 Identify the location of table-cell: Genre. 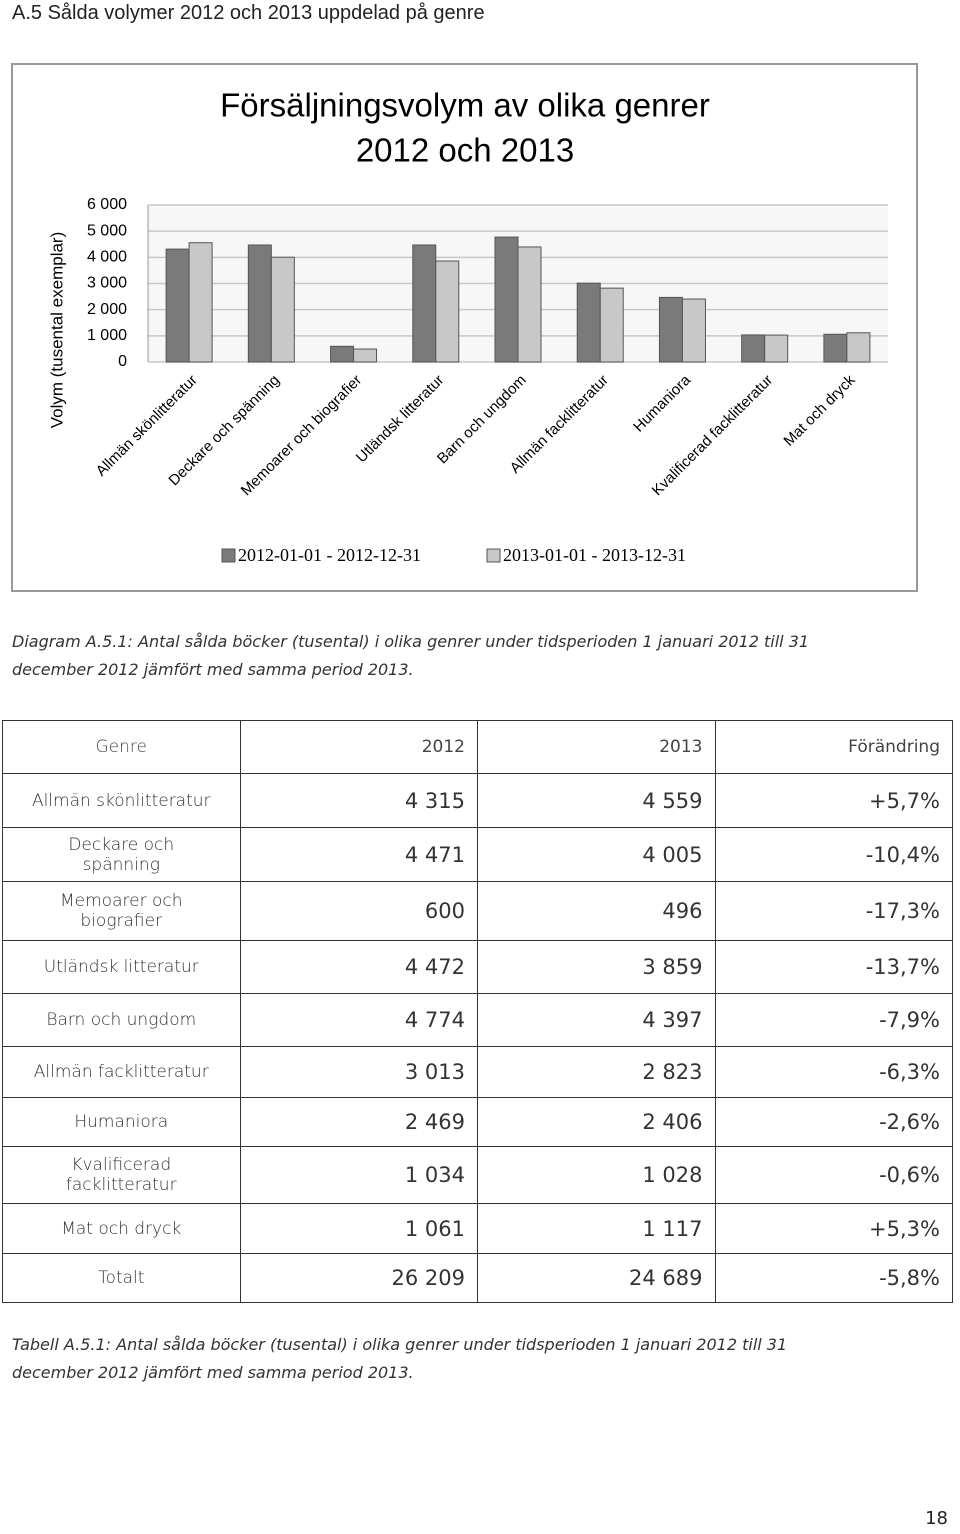
(121, 747).